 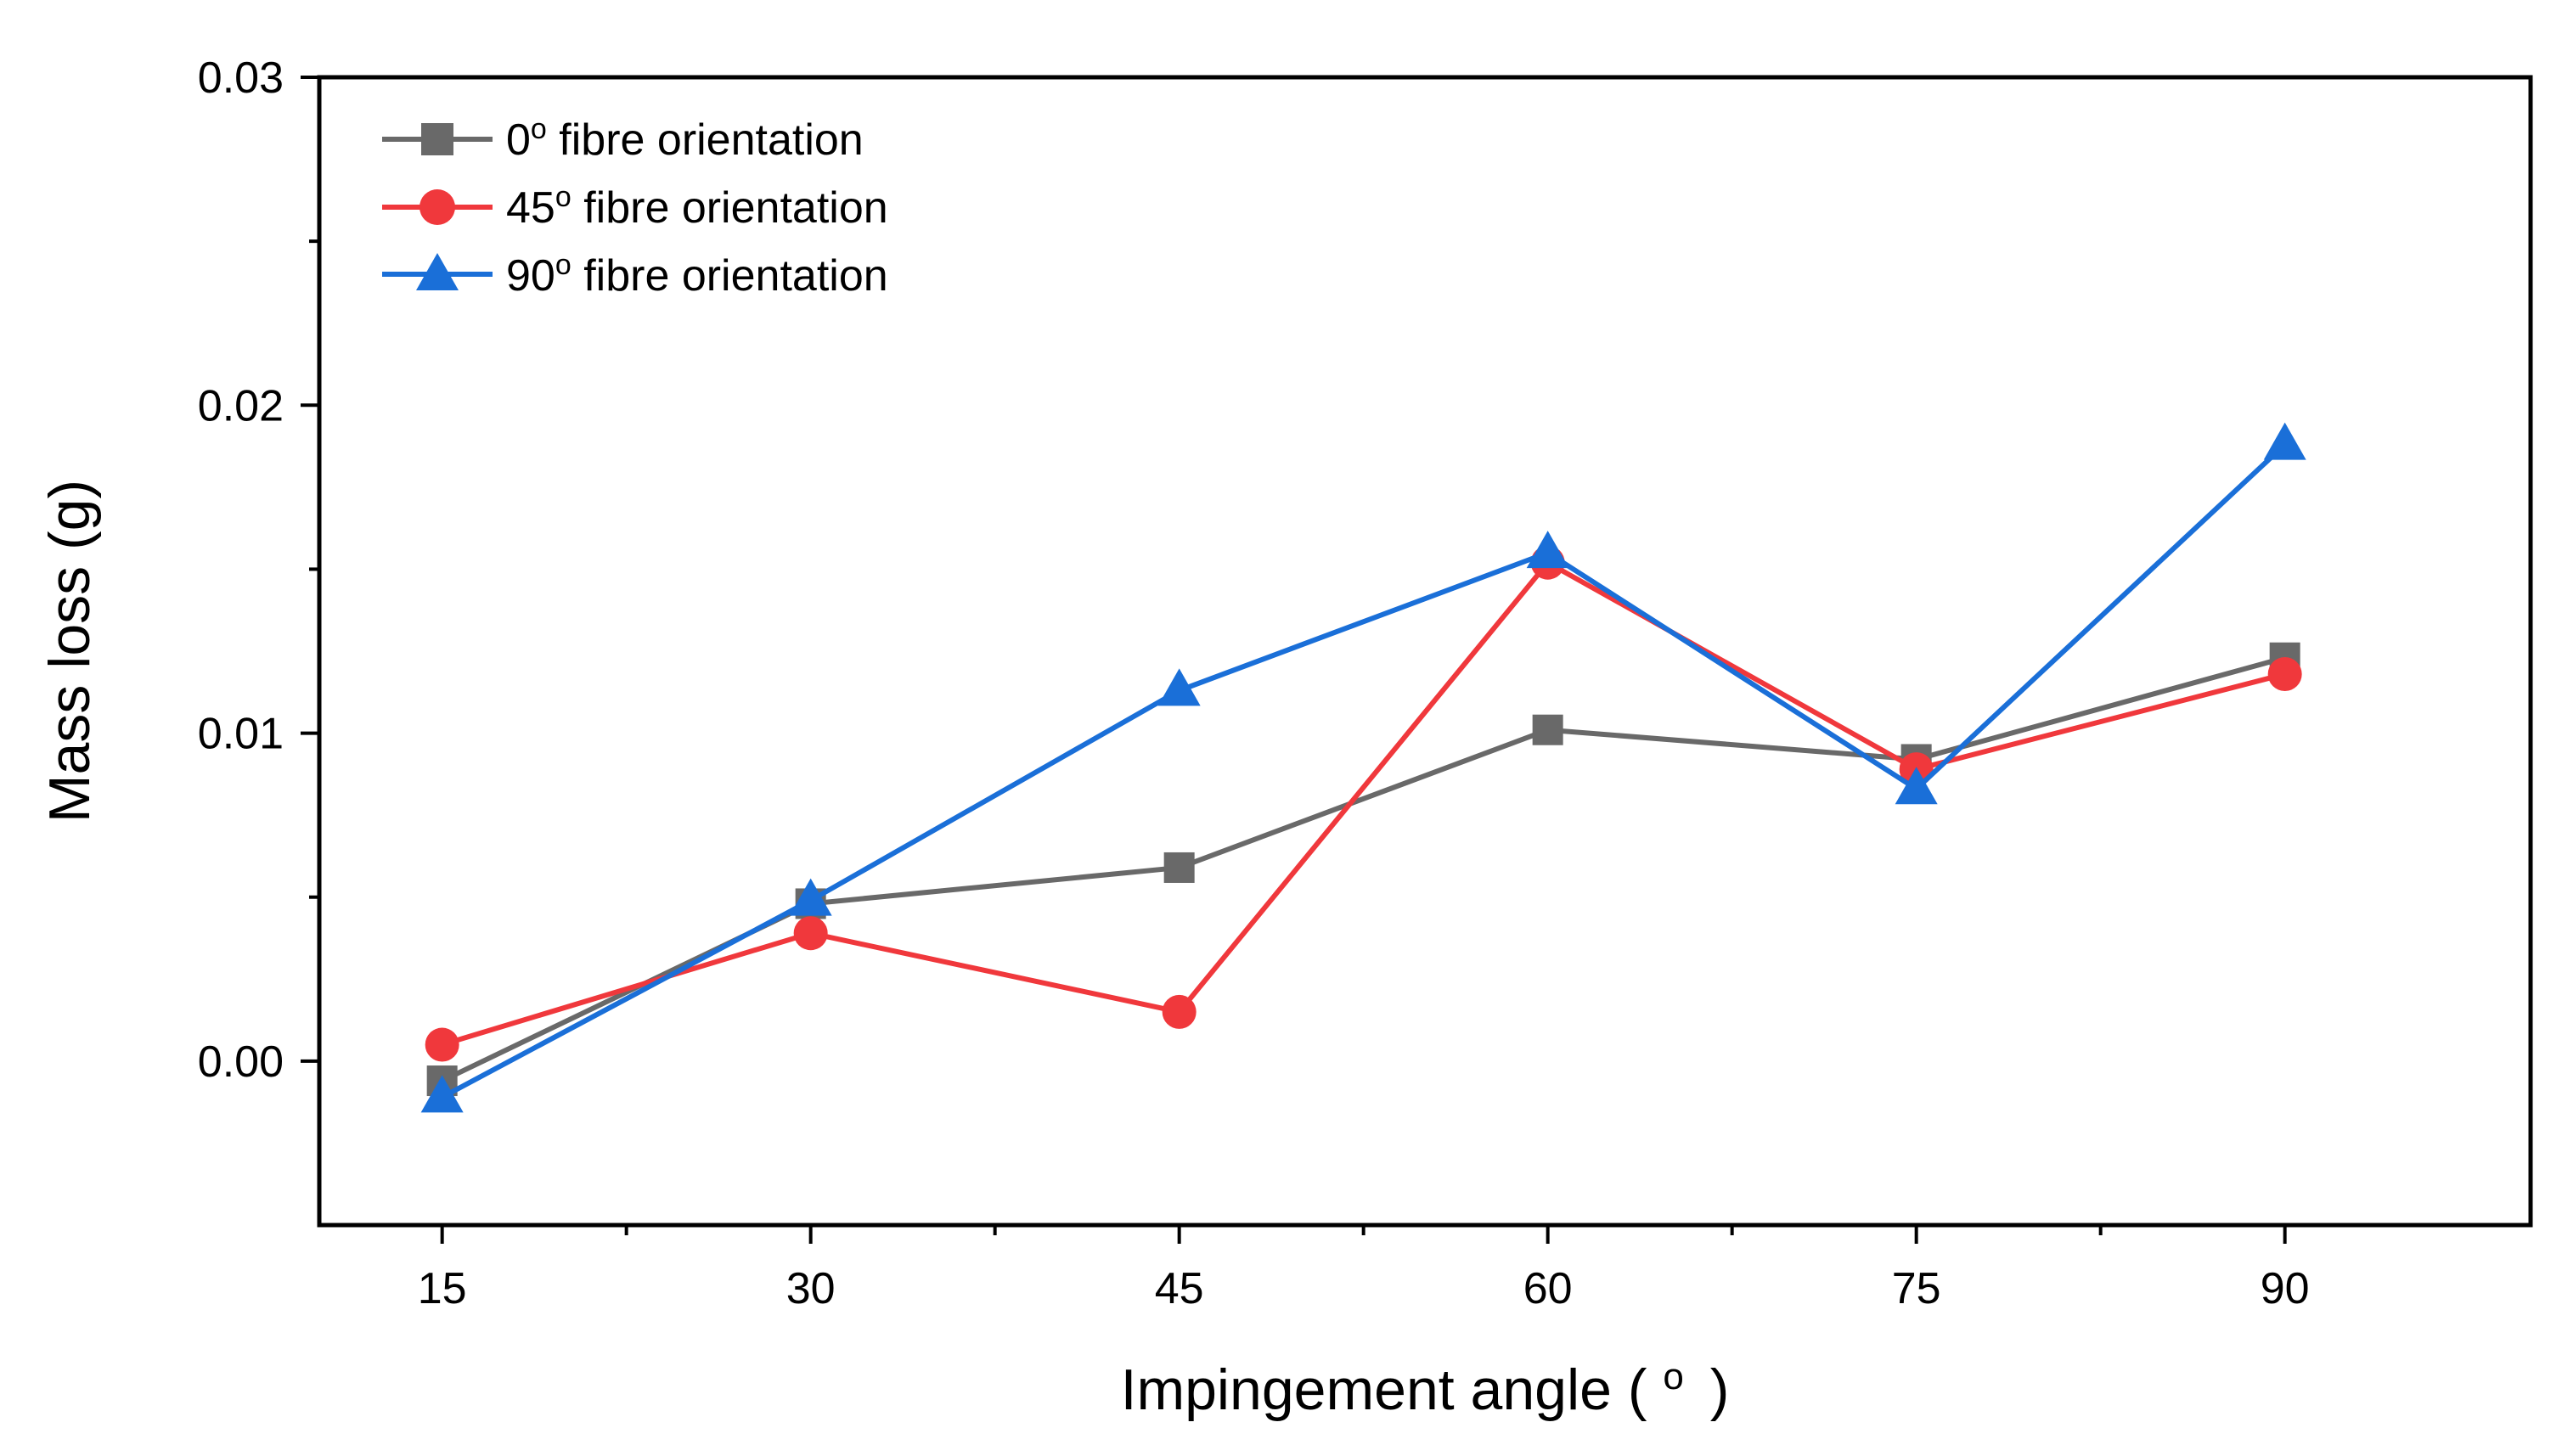 I want to click on y-axis-ticks: 0.00 0.01 0.02 0.03, so click(x=258, y=570).